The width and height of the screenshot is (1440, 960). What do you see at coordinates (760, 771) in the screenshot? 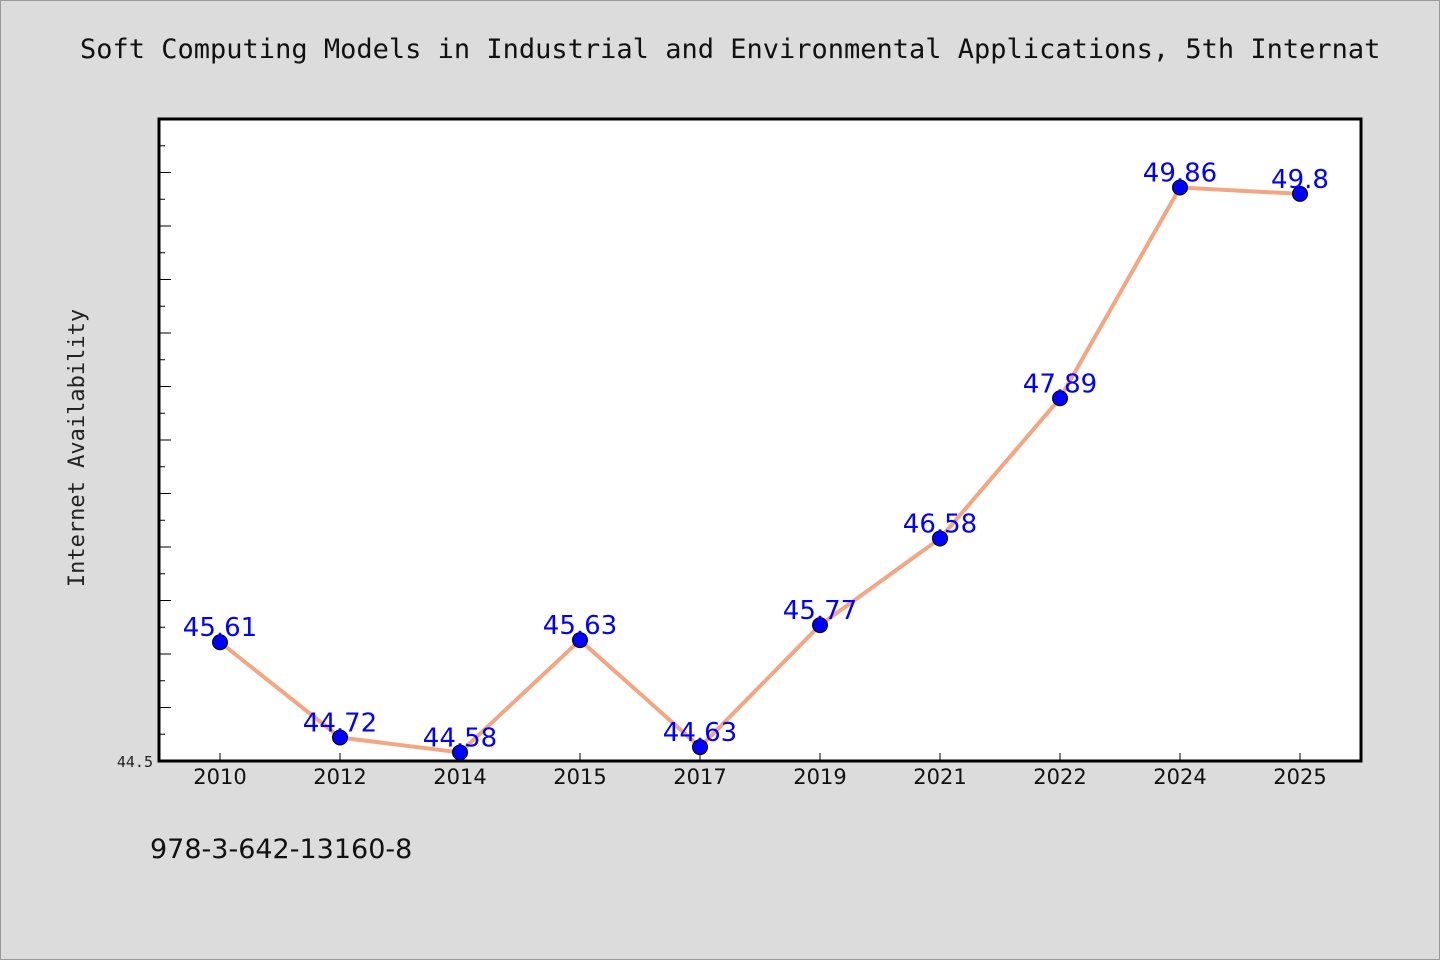
I see `x-axis-ticks: 2010 2012 2014 2015 2017 2019 2021 2022 2024 2025` at bounding box center [760, 771].